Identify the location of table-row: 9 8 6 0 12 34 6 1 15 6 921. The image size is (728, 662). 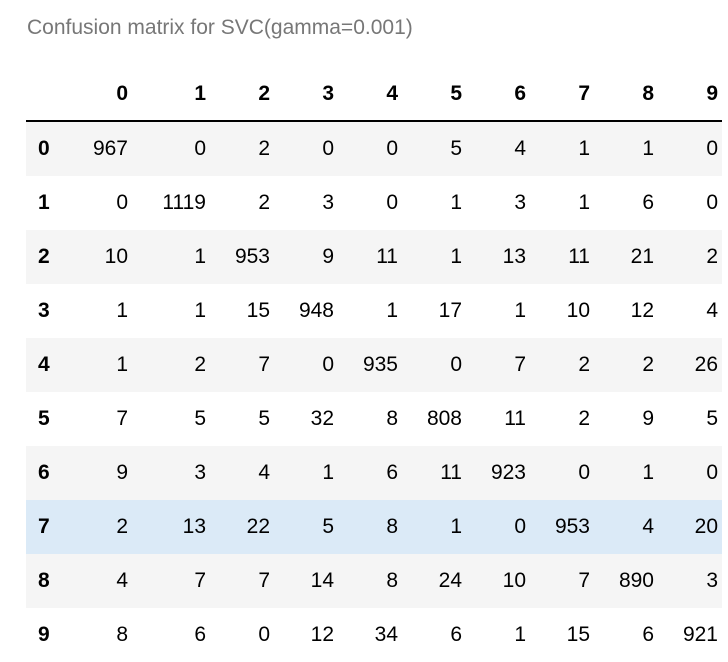
(374, 635).